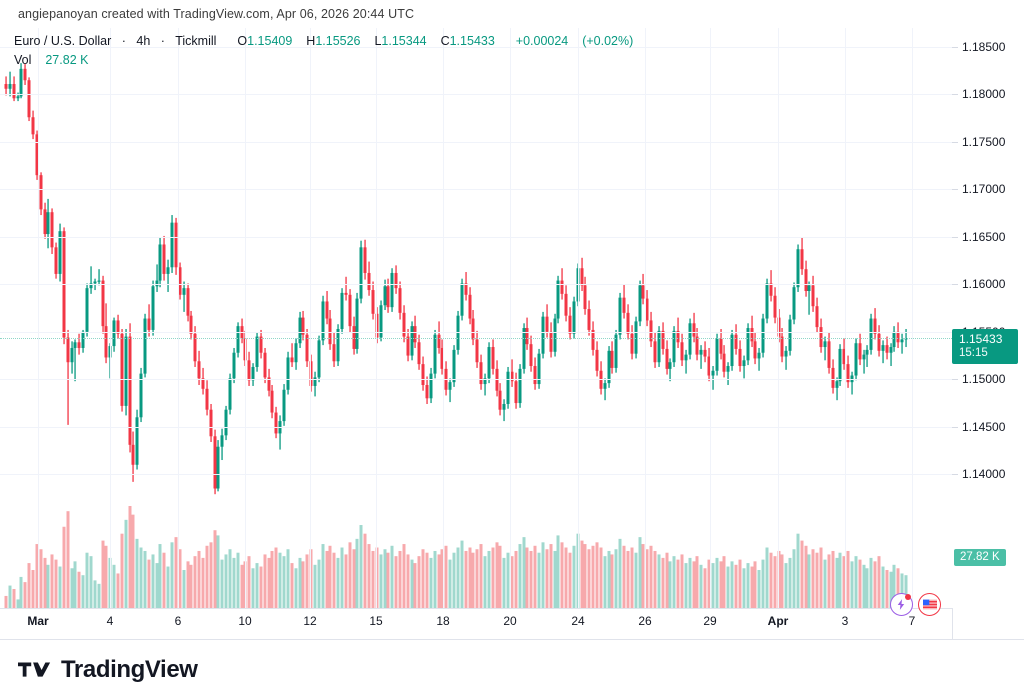 The width and height of the screenshot is (1024, 699). Describe the element at coordinates (196, 41) in the screenshot. I see `legend-exchange: Tickmill` at that location.